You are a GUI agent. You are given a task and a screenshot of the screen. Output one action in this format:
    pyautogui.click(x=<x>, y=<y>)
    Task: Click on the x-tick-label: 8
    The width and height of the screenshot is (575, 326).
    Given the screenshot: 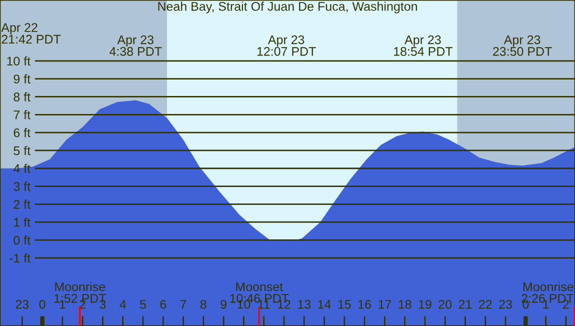 What is the action you would take?
    pyautogui.click(x=203, y=304)
    